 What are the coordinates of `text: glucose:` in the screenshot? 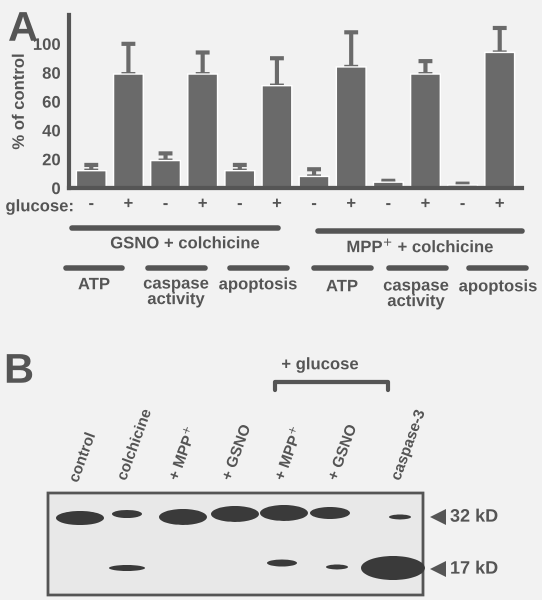 It's located at (39, 207).